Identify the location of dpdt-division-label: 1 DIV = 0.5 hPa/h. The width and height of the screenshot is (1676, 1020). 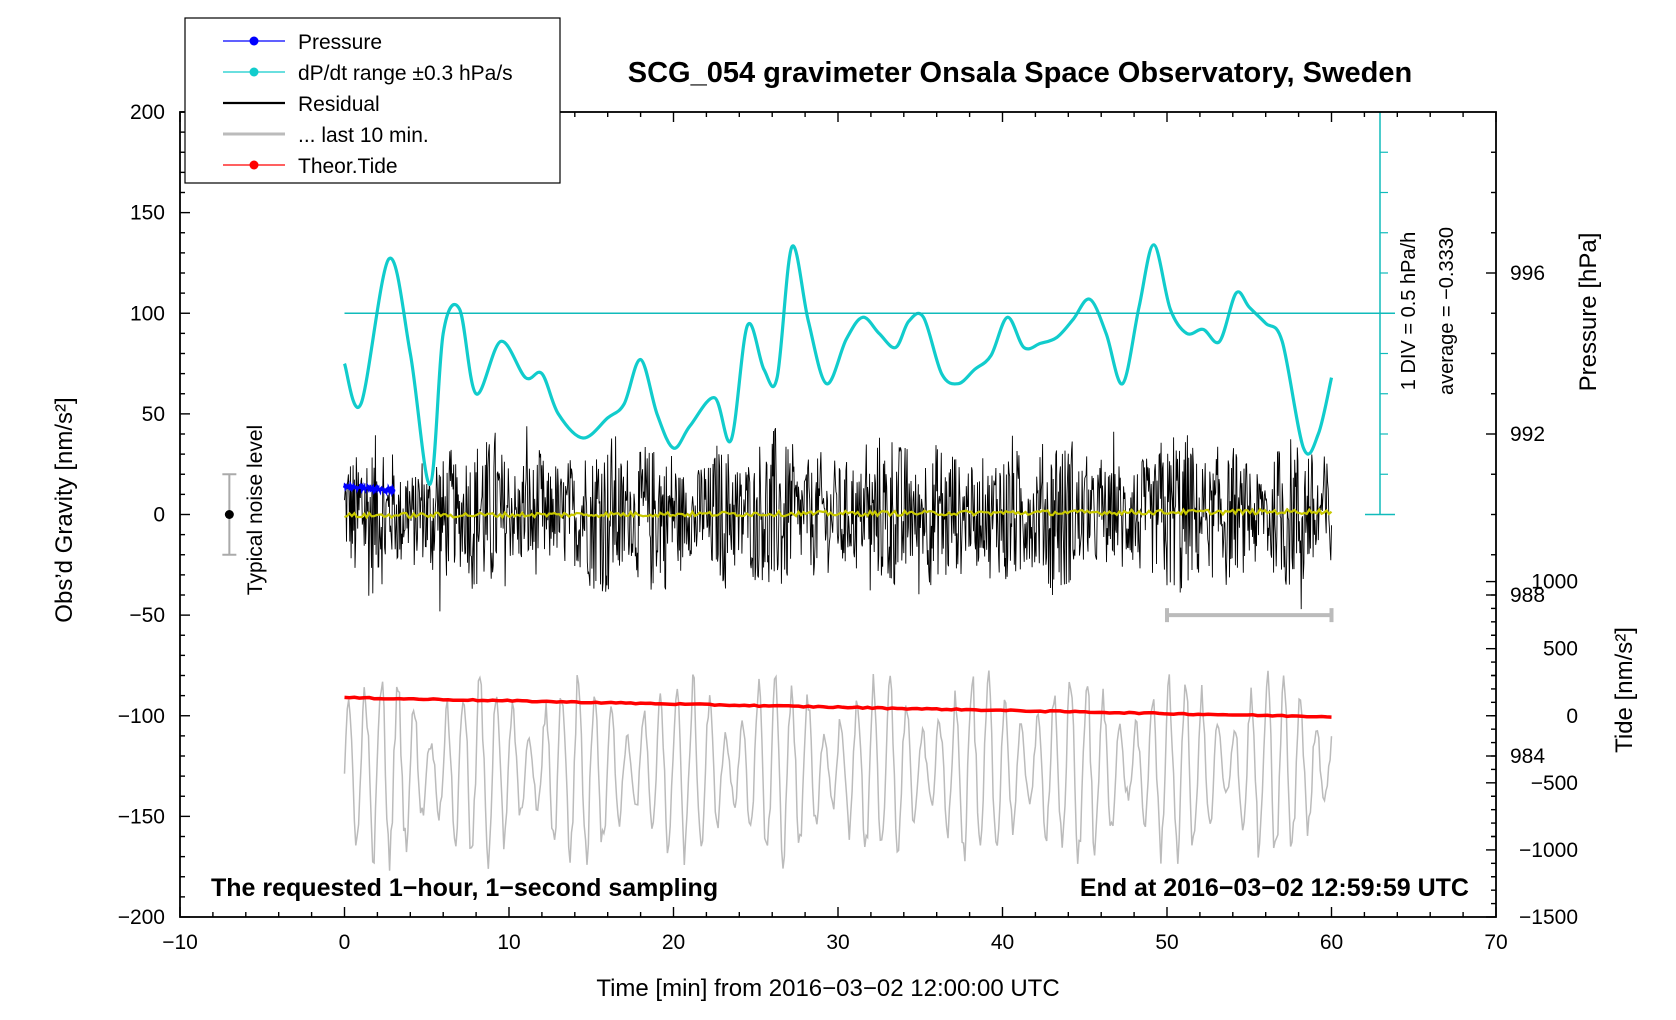
(1409, 311).